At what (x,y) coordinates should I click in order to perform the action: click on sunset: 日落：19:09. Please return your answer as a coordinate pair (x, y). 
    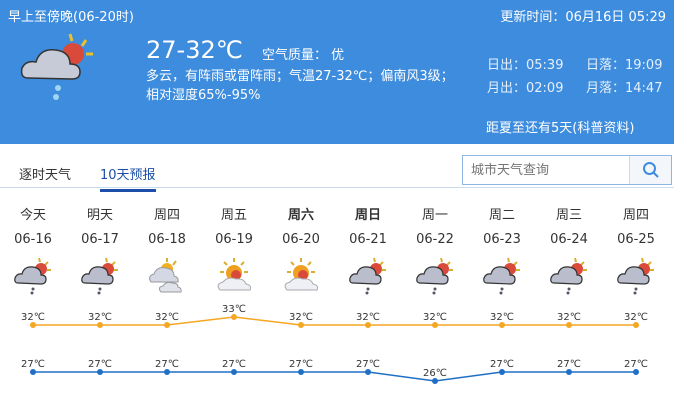
    Looking at the image, I should click on (624, 65).